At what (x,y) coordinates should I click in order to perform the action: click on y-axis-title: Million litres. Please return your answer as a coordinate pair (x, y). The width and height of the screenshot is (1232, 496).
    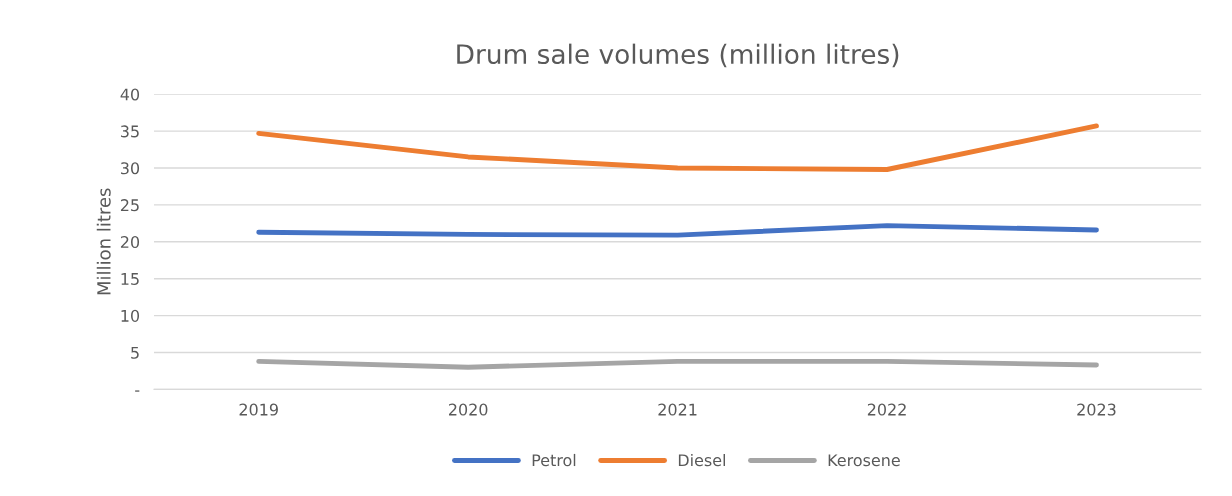
    Looking at the image, I should click on (103, 241).